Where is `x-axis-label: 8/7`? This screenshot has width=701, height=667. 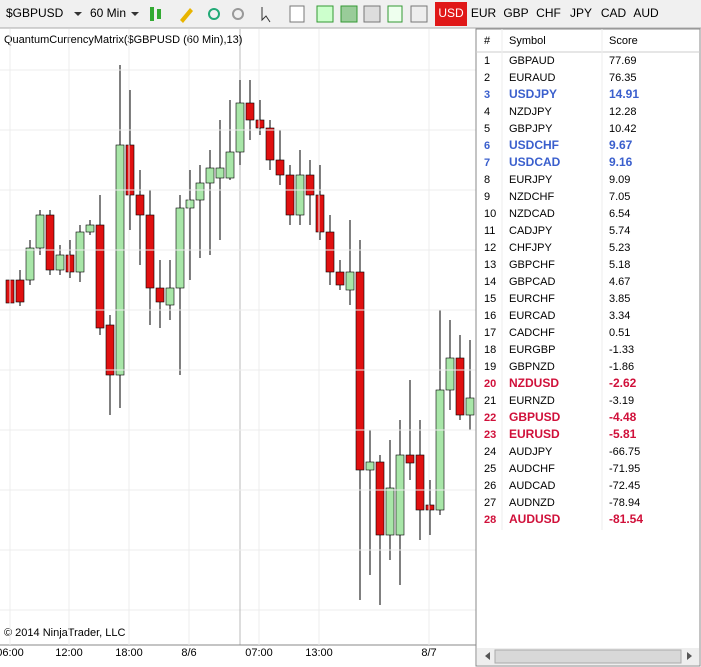 x-axis-label: 8/7 is located at coordinates (428, 653).